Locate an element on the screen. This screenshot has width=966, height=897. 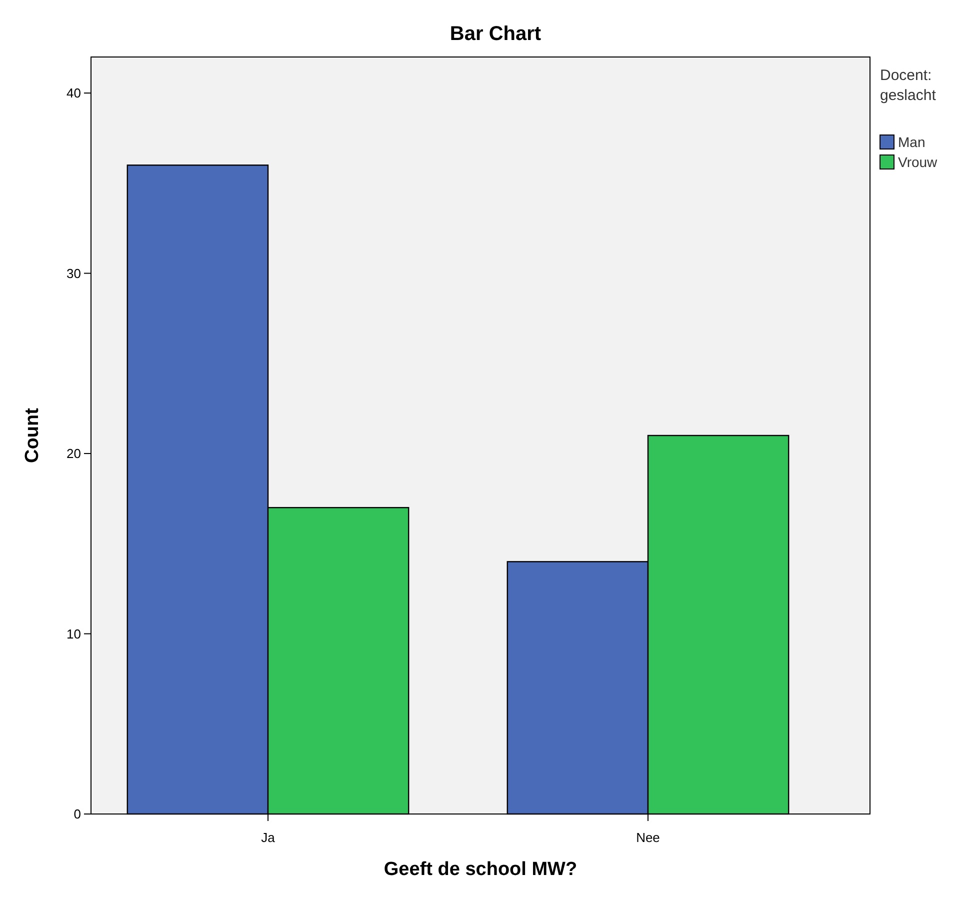
x-tick-label: Nee is located at coordinates (648, 837).